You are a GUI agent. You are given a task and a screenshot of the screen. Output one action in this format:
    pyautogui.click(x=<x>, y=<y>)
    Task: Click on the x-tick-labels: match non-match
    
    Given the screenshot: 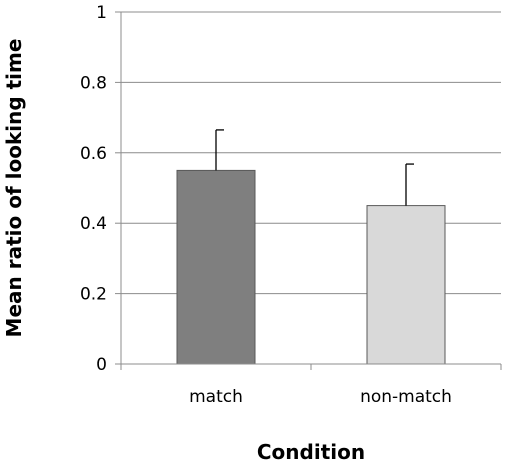 What is the action you would take?
    pyautogui.click(x=320, y=397)
    